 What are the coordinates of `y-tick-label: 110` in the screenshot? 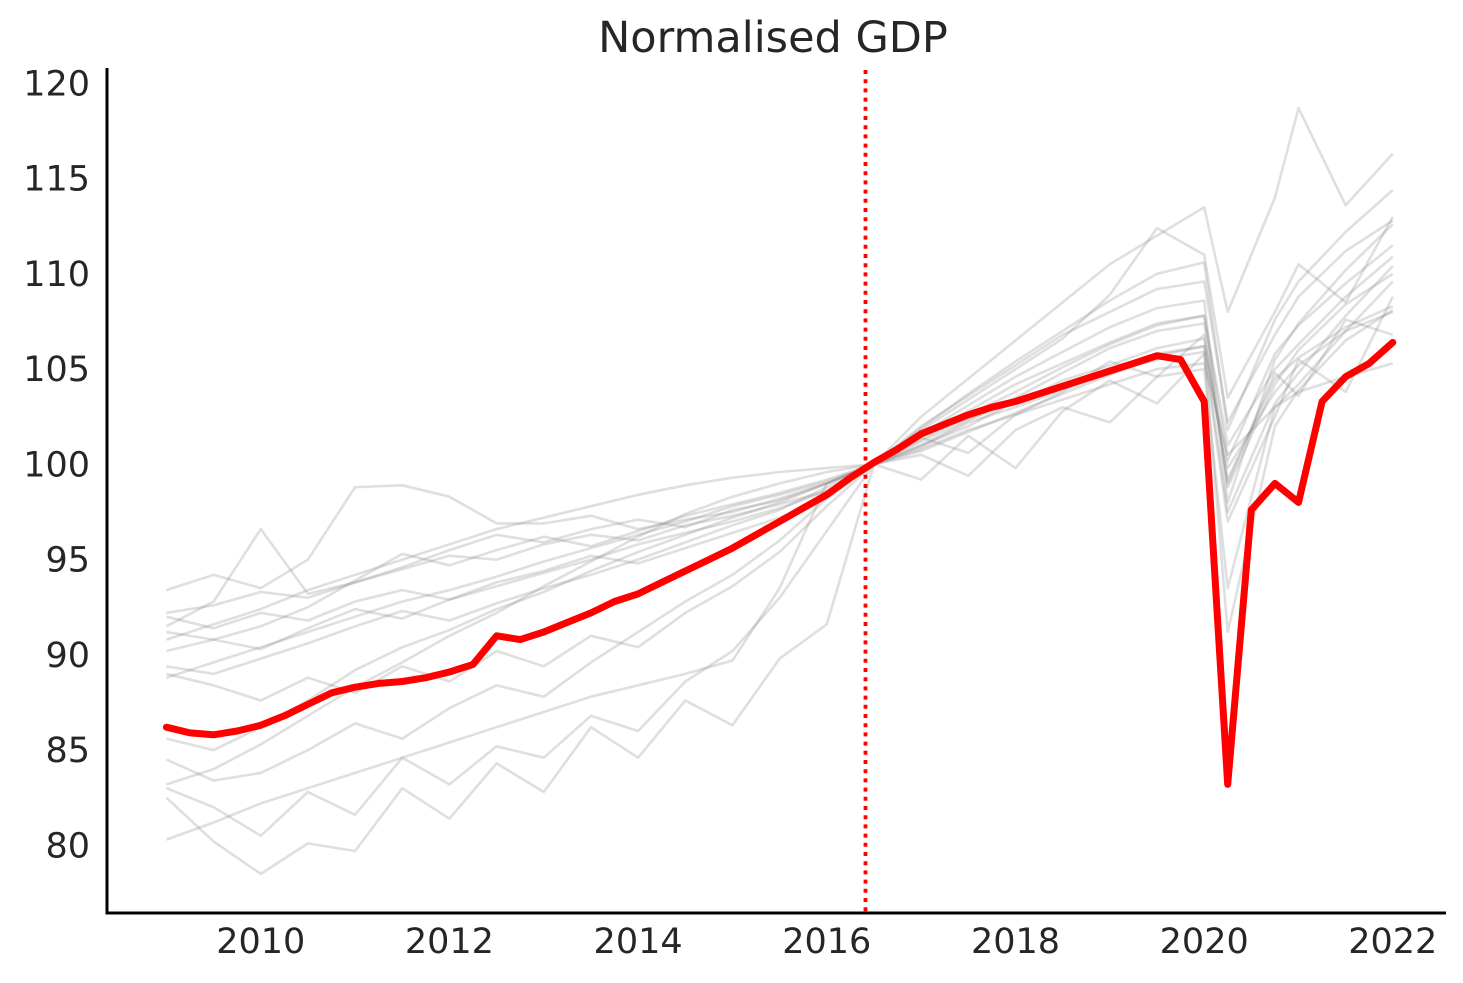 It's located at (56, 275).